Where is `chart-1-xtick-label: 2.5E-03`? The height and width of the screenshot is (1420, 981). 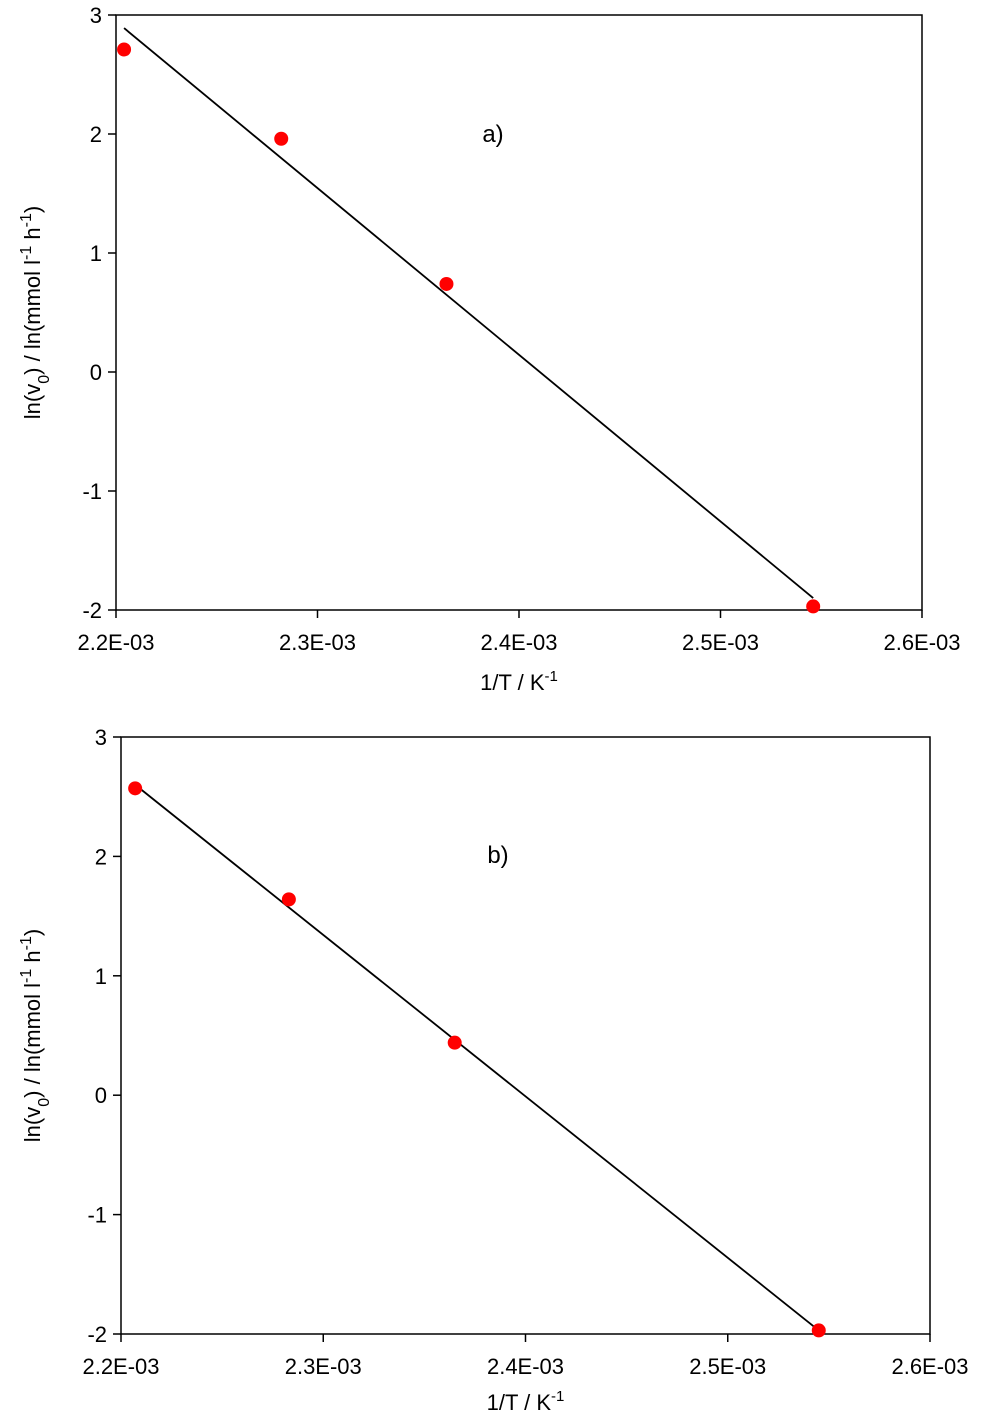 chart-1-xtick-label: 2.5E-03 is located at coordinates (727, 1366).